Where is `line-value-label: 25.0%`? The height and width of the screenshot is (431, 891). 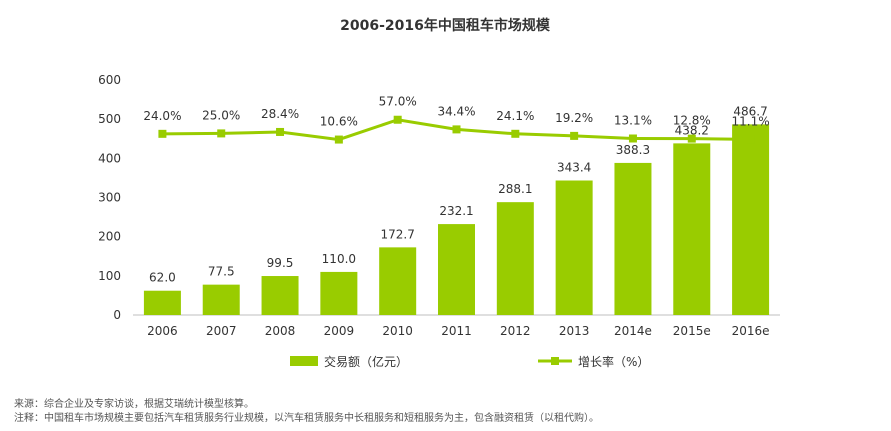 line-value-label: 25.0% is located at coordinates (221, 115).